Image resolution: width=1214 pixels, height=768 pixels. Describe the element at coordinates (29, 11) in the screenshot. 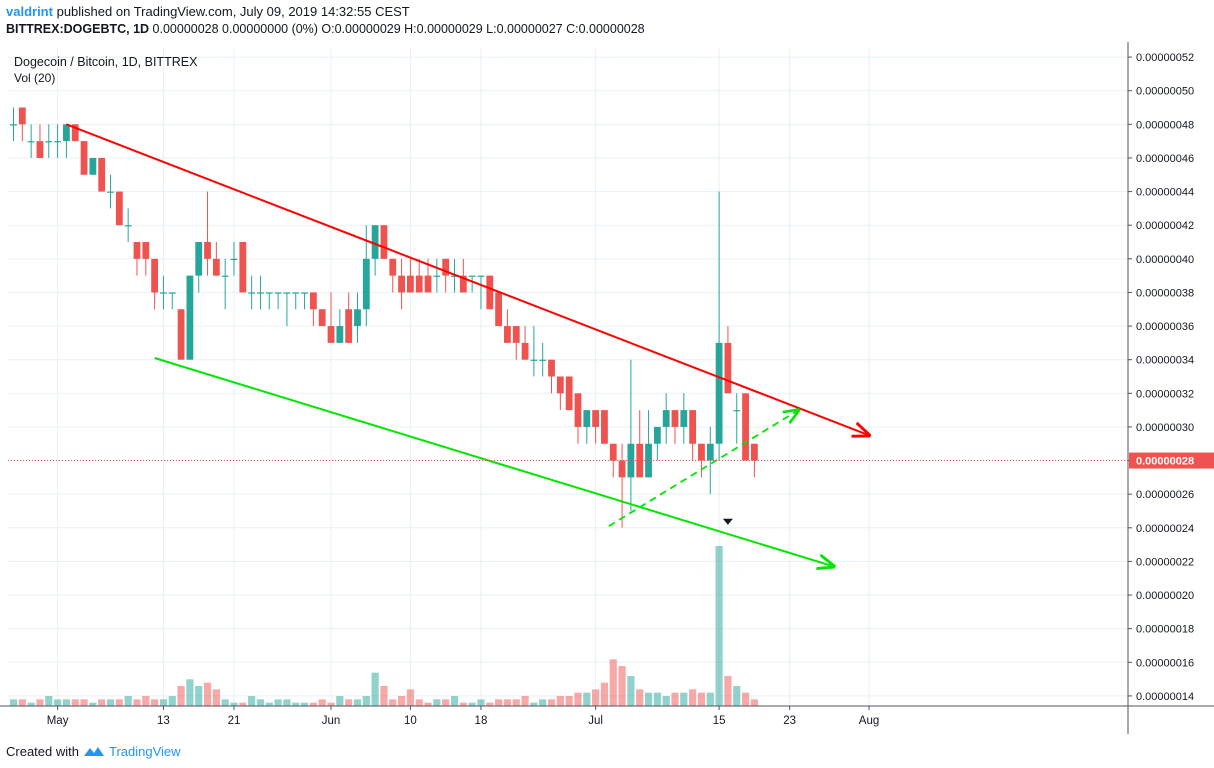

I see `author-link: valdrint` at that location.